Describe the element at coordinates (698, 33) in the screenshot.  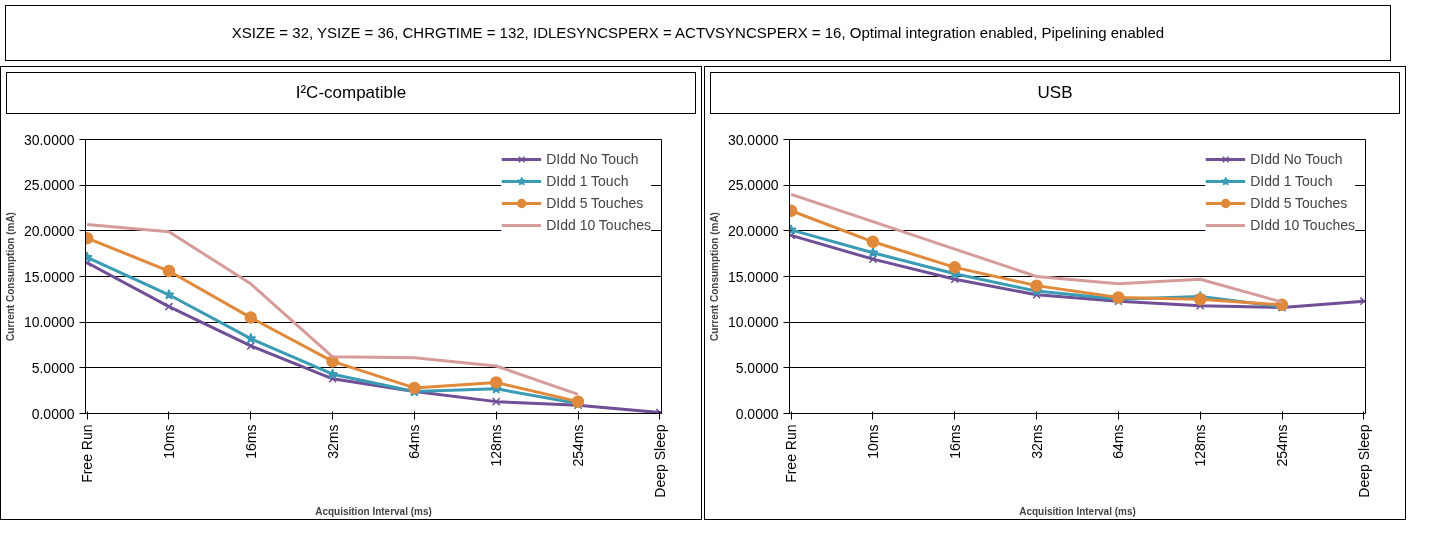
I see `text: XSIZE = 32, YSIZE = 36, CHRGTIME = 132, IDLESYNCSPERX = ACTVSYNCSPERX = 16, Optimal integration enabled, Pipelining enabled` at that location.